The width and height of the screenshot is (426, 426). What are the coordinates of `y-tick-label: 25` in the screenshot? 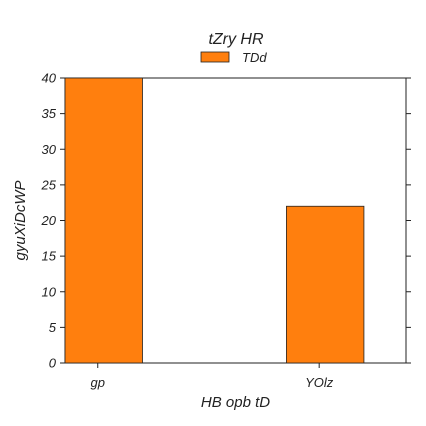 It's located at (49, 184).